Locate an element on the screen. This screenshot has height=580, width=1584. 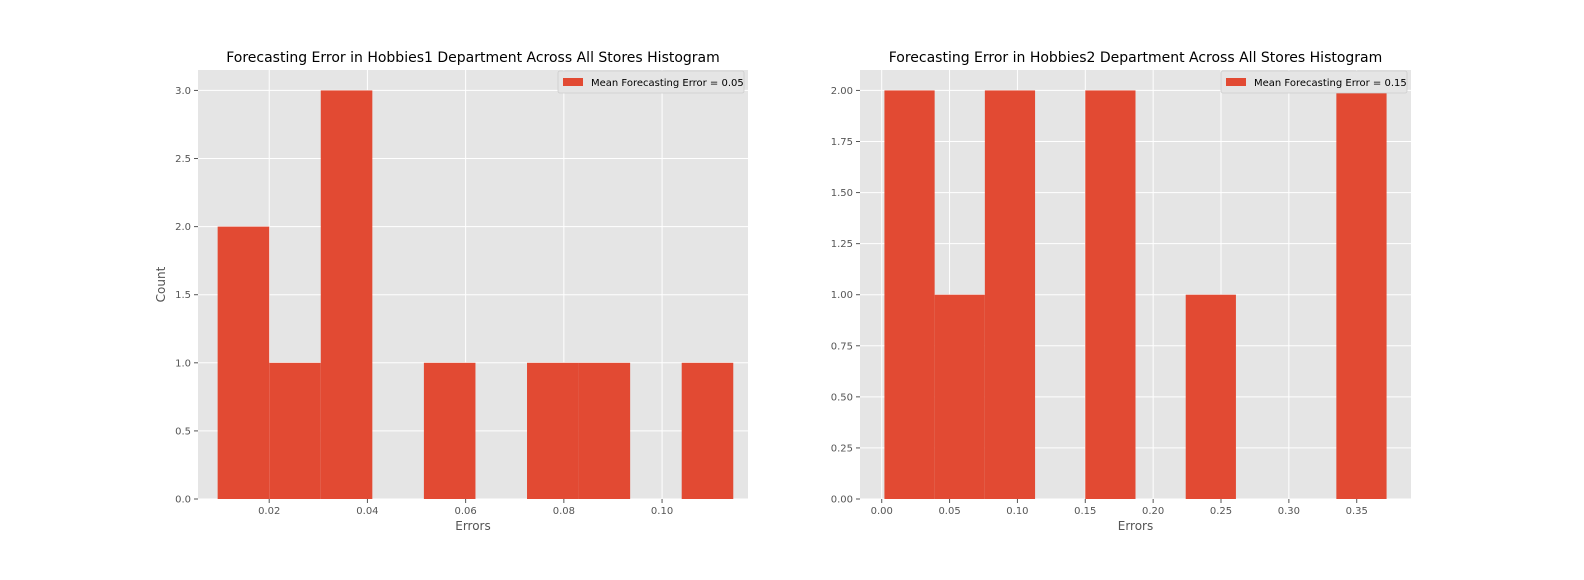
y-tick-label: 0.00 is located at coordinates (842, 500).